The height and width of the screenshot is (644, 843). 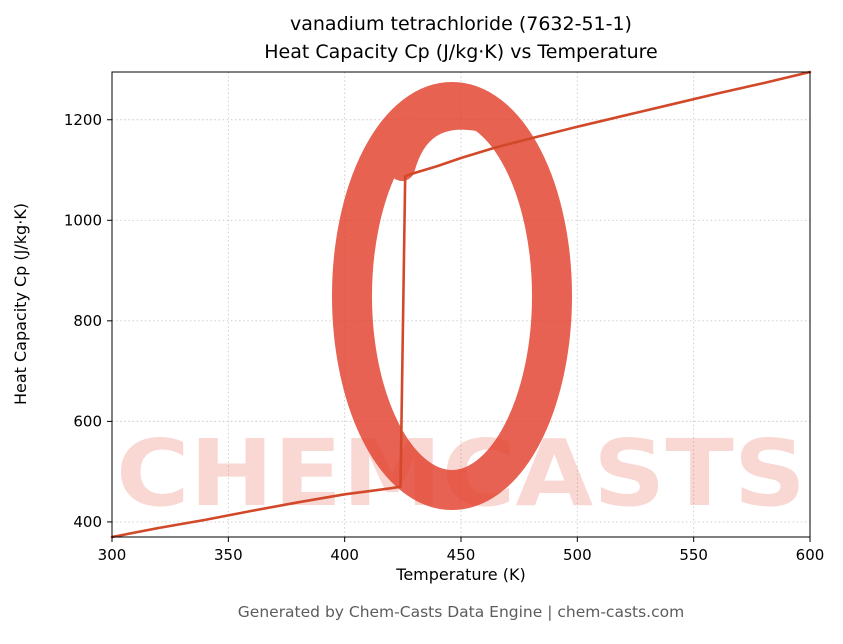 I want to click on x-axis-label: Temperature (K), so click(x=460, y=574).